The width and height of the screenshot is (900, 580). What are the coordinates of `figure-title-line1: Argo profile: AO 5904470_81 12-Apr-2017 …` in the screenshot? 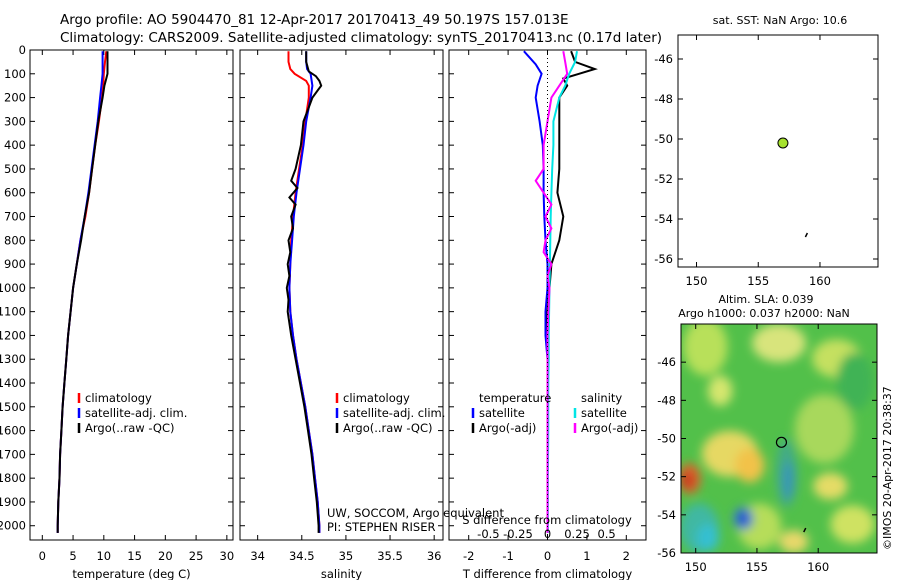 It's located at (314, 20).